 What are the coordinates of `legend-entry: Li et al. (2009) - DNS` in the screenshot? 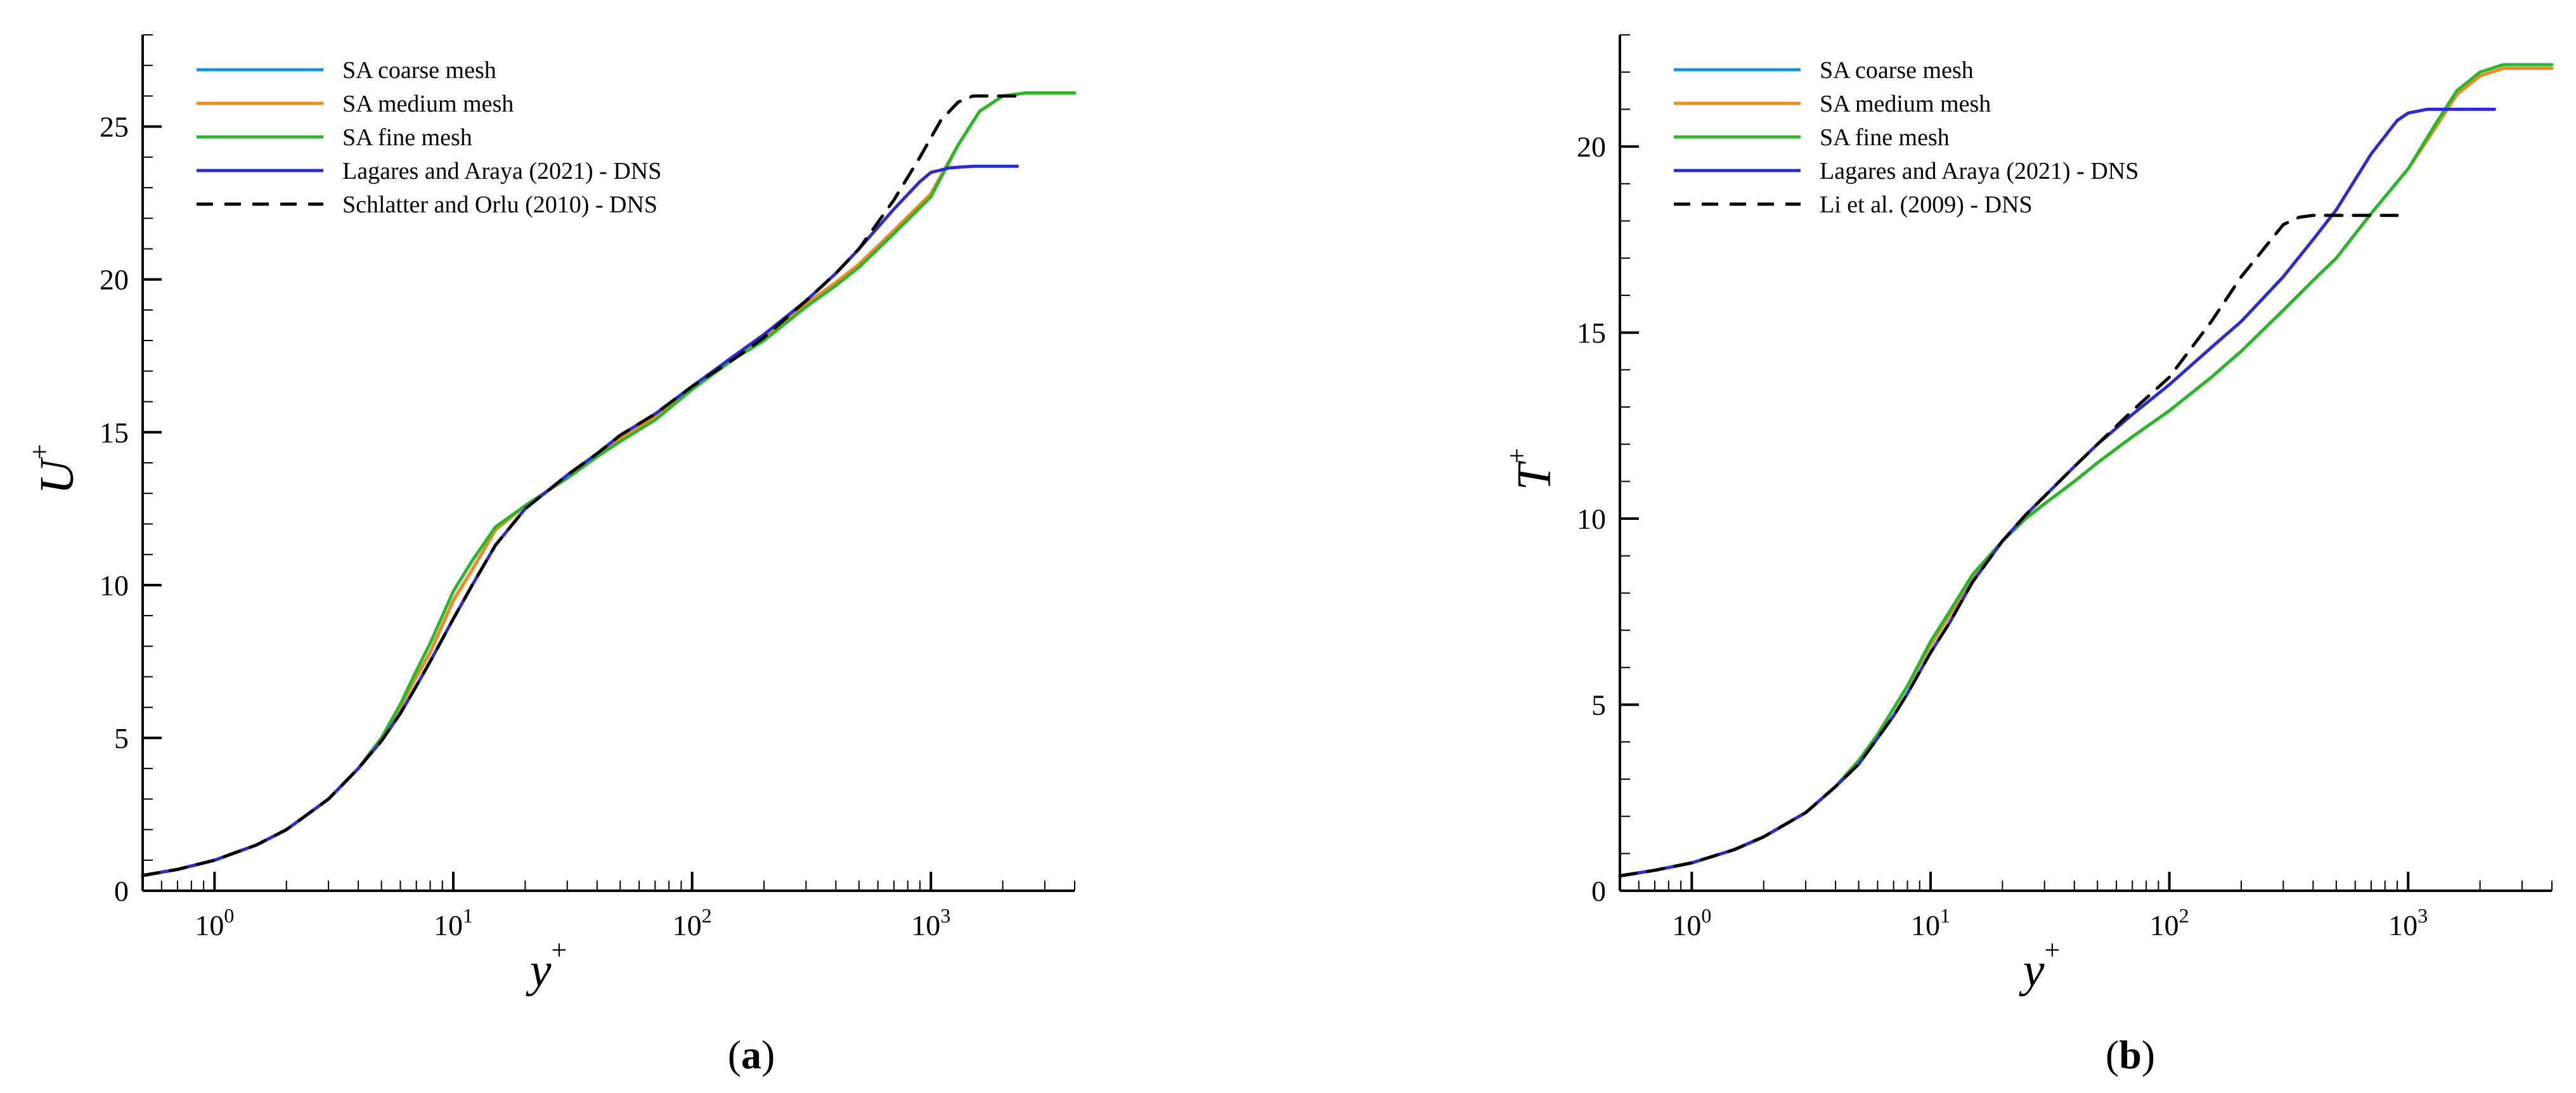 It's located at (1926, 204).